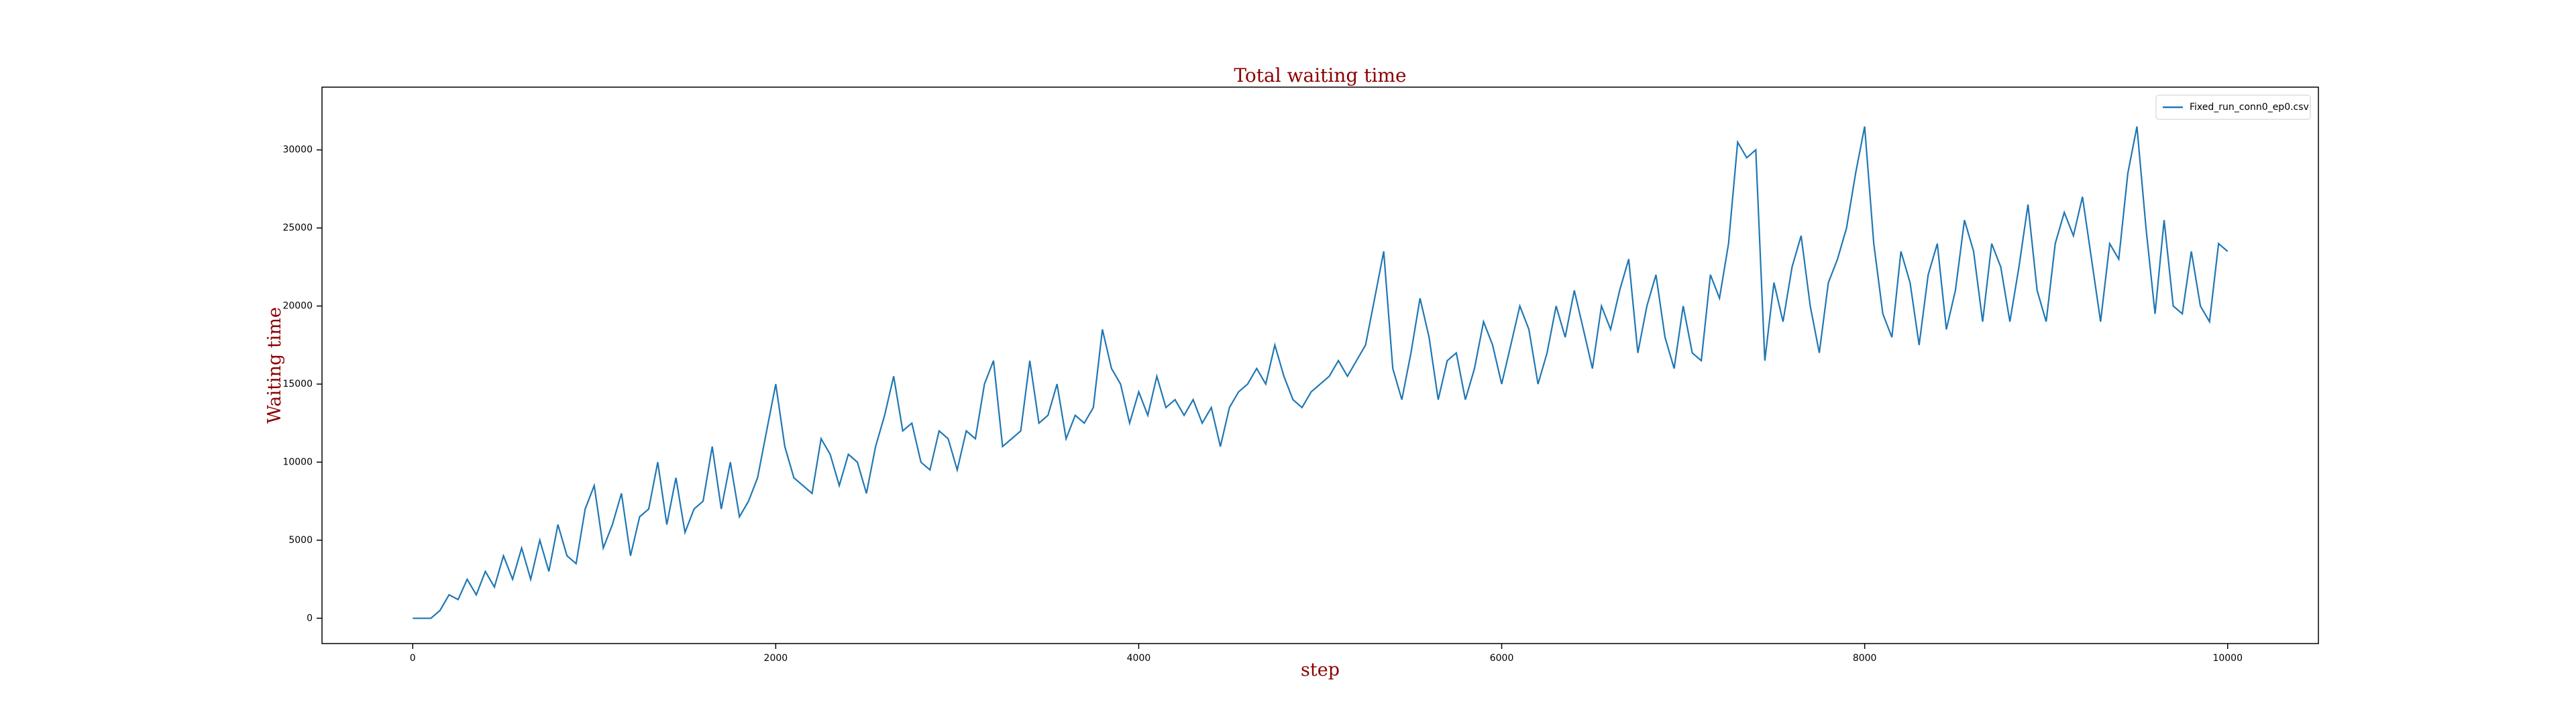  Describe the element at coordinates (2227, 658) in the screenshot. I see `x-tick-label: 10000` at that location.